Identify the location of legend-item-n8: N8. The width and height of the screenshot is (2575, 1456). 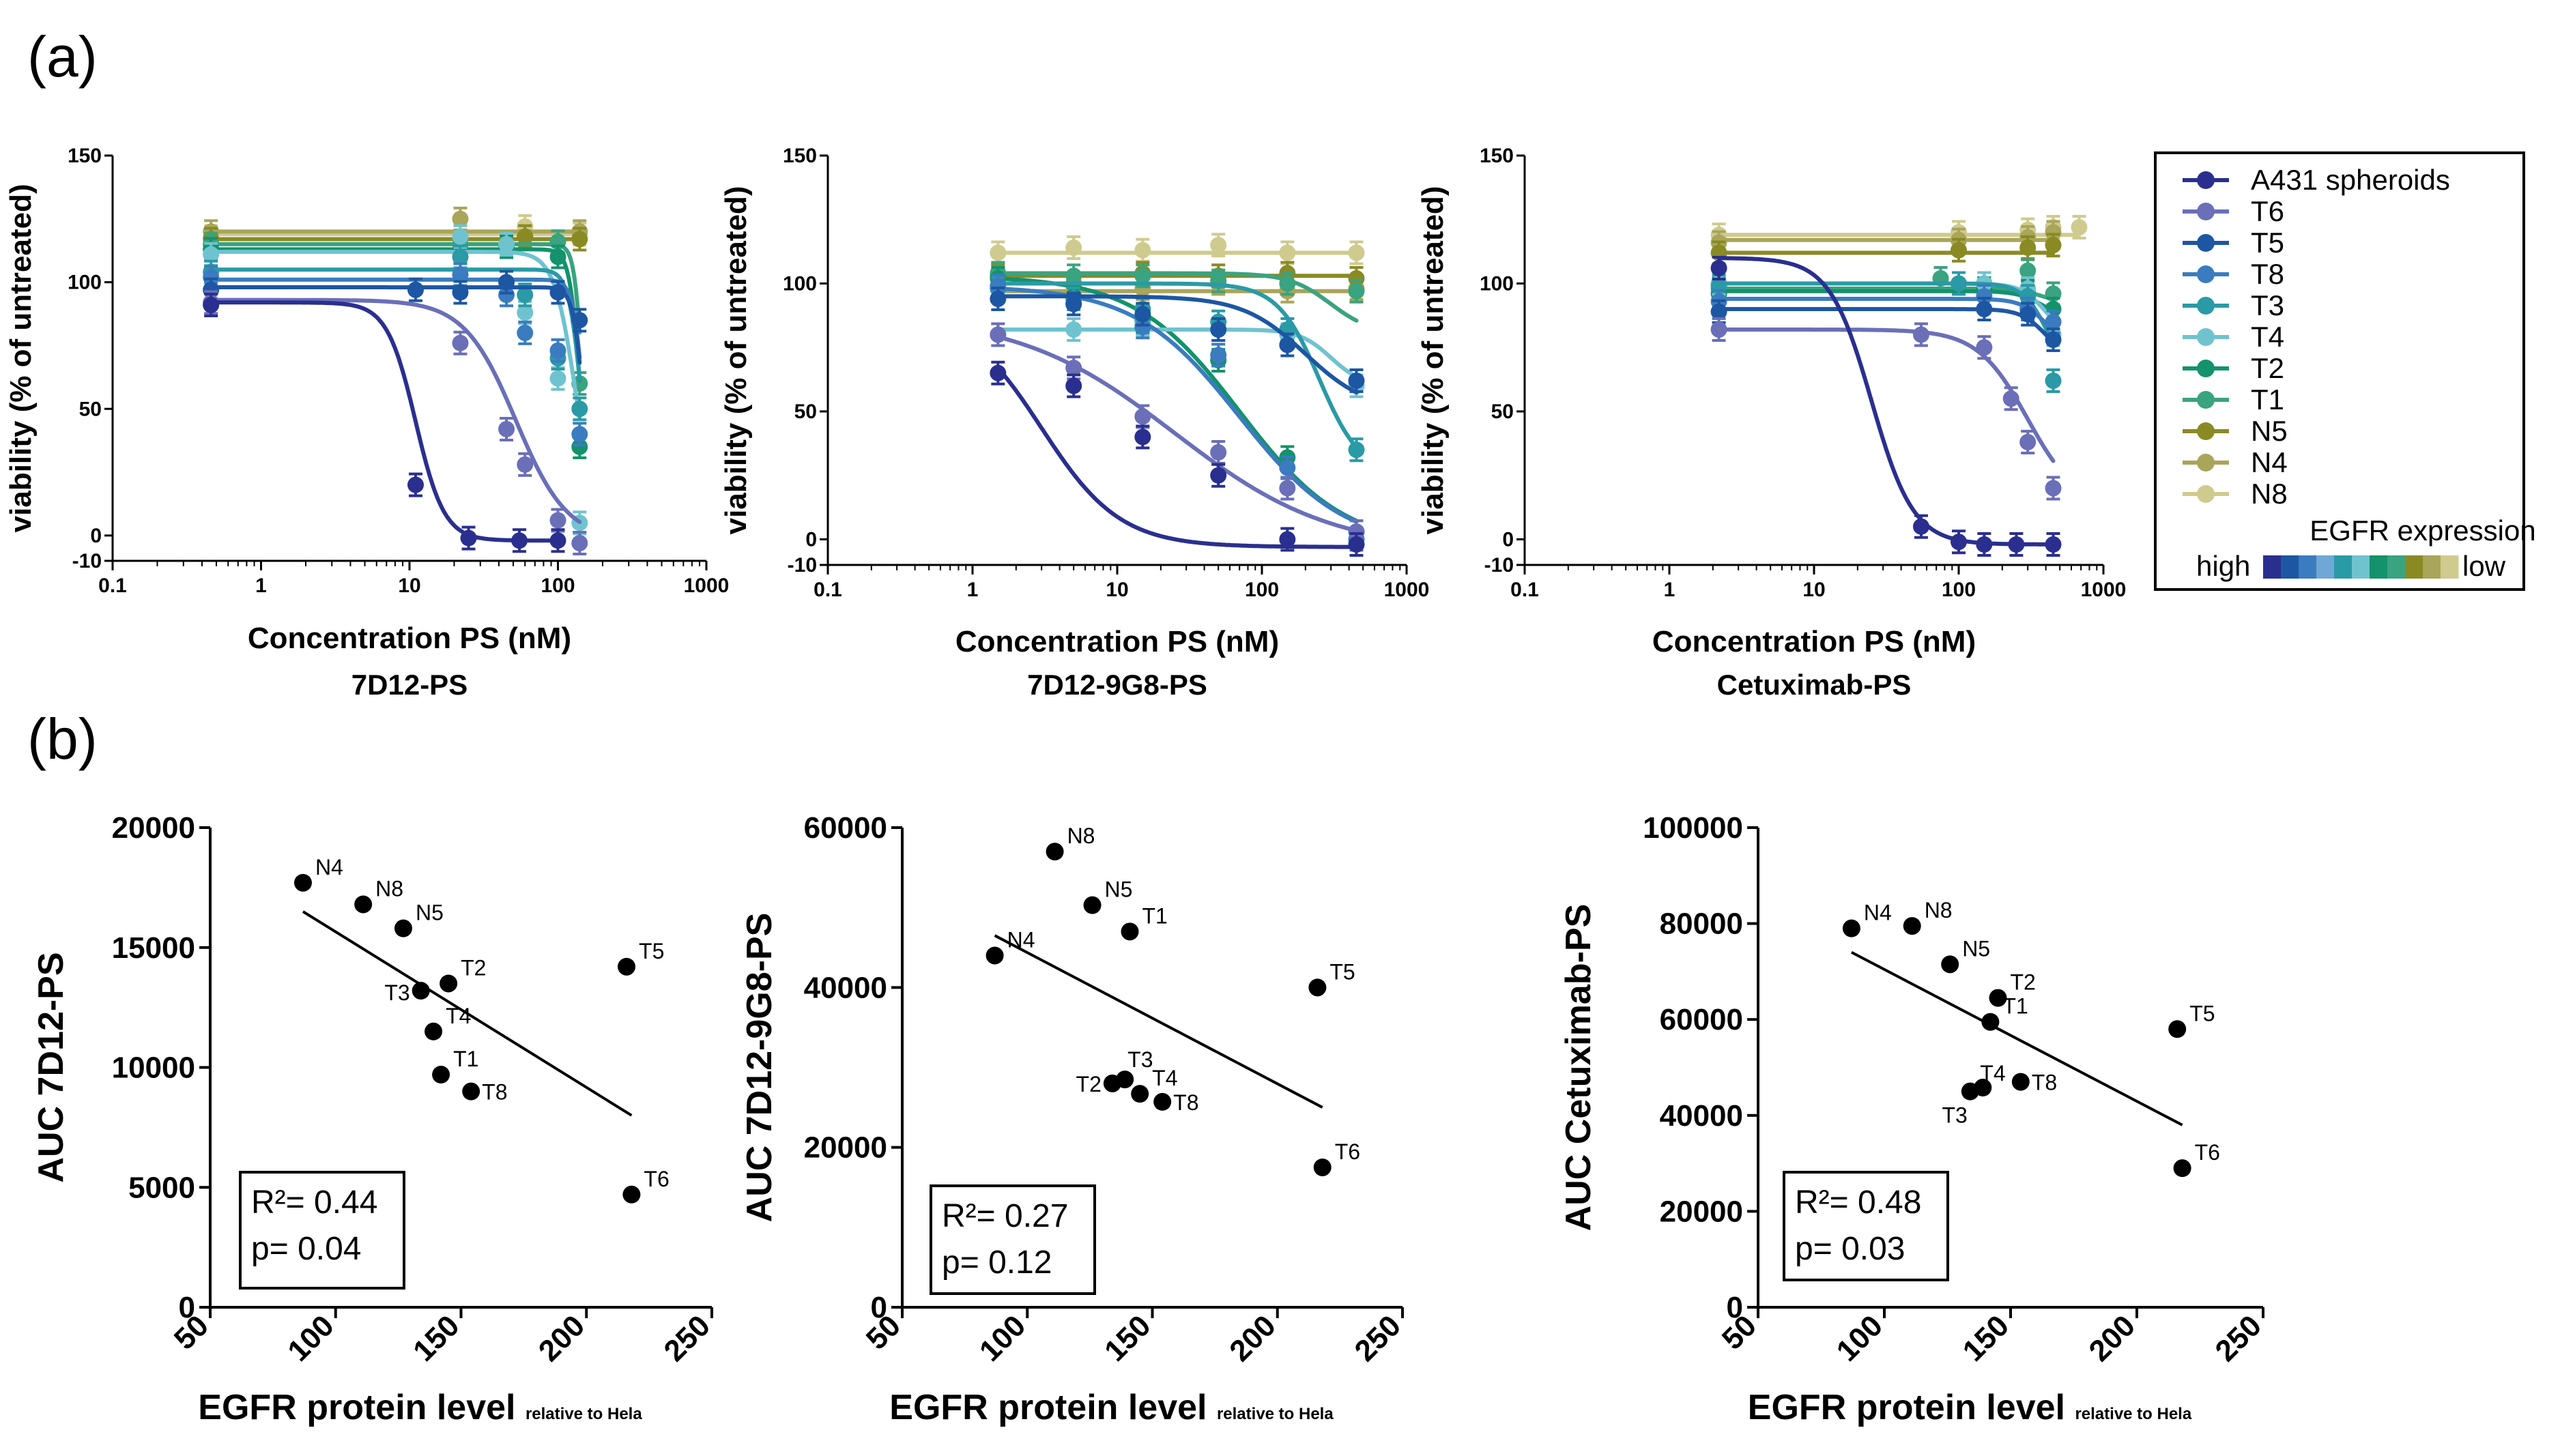
(2235, 494).